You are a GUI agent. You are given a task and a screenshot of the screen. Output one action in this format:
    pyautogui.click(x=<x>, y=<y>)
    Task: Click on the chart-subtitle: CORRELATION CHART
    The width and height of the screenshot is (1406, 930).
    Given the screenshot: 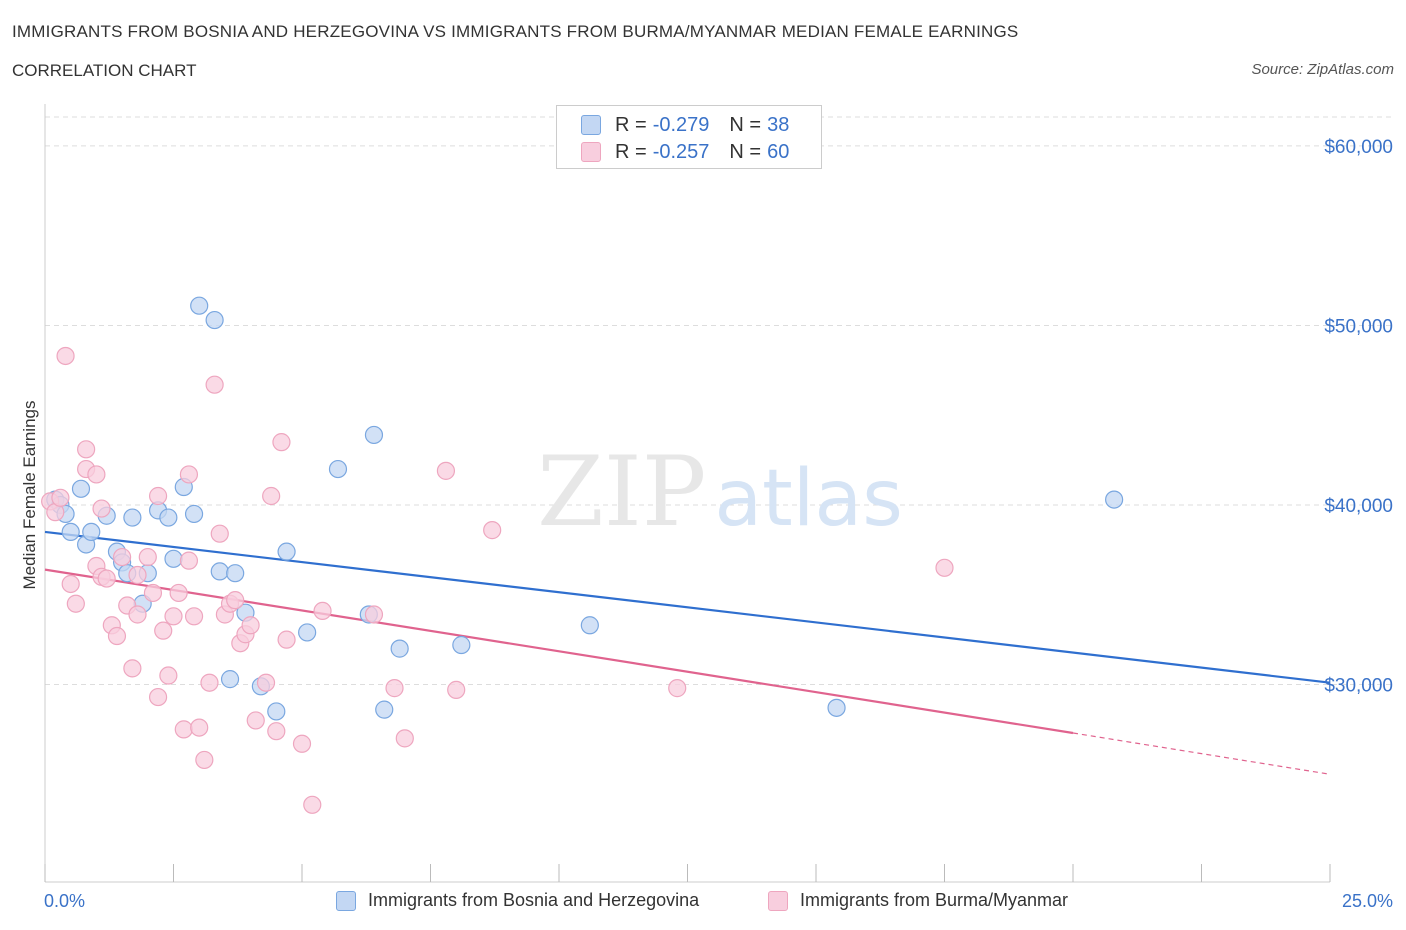 What is the action you would take?
    pyautogui.click(x=104, y=70)
    